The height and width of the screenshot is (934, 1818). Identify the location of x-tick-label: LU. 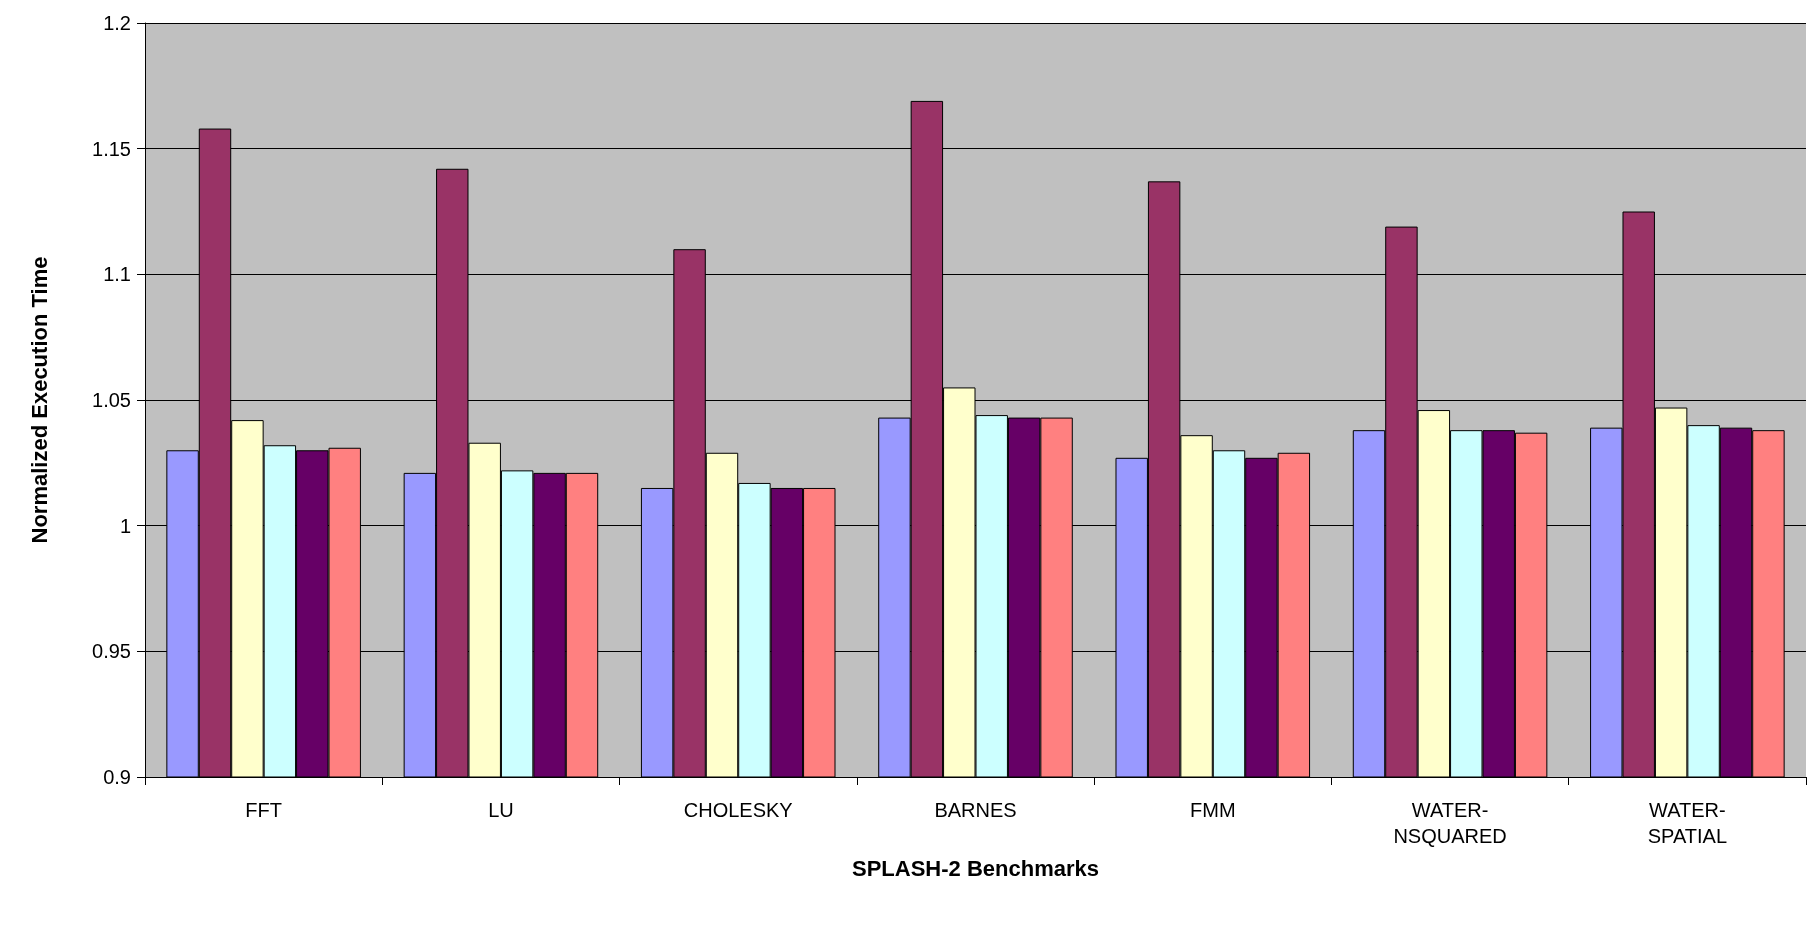
(501, 810).